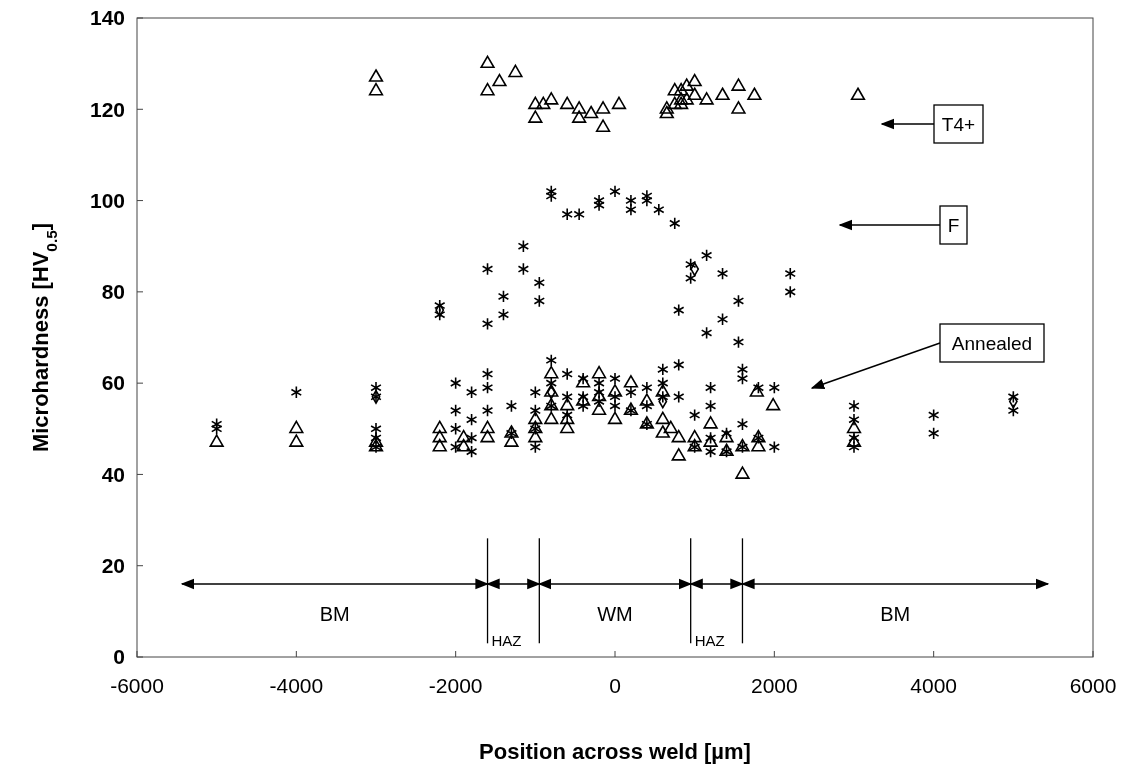 The height and width of the screenshot is (776, 1128). Describe the element at coordinates (107, 18) in the screenshot. I see `y-tick-label: 140` at that location.